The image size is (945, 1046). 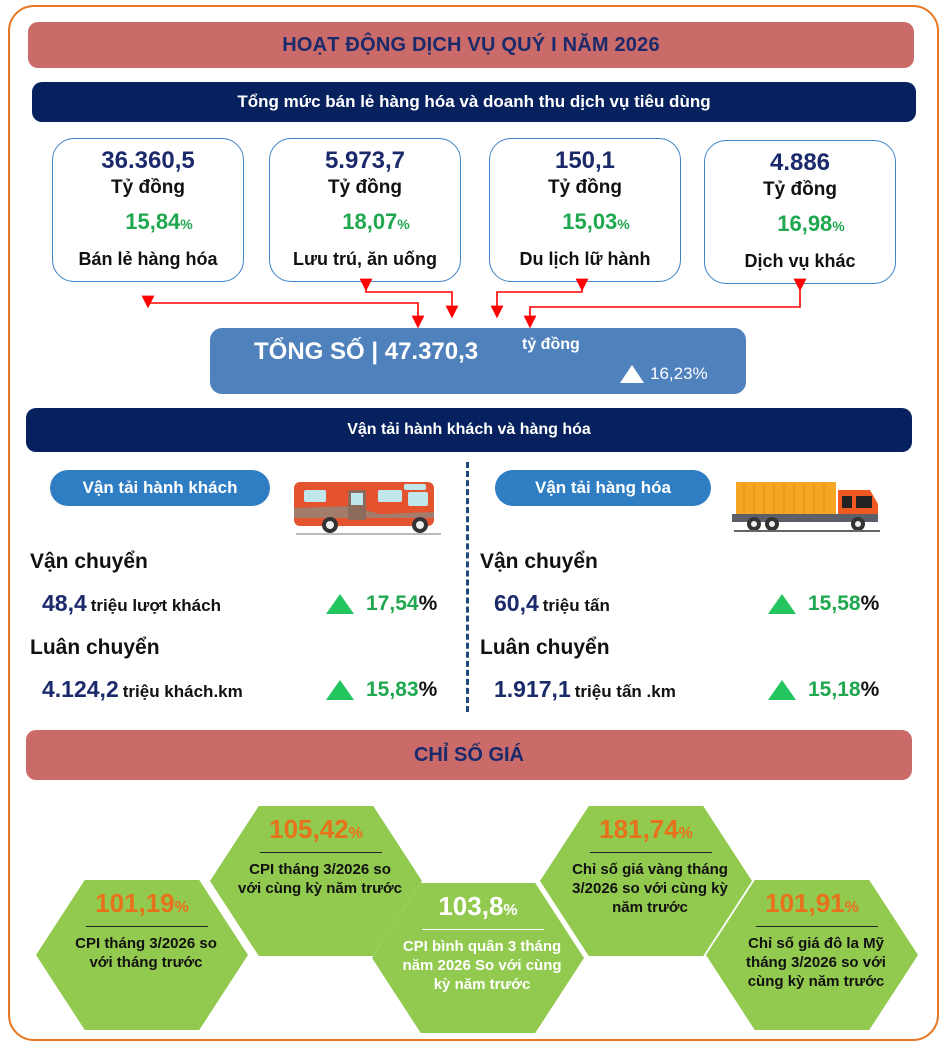 I want to click on passenger-rotation-metric: 4.124,2 triệu khách.km, so click(x=142, y=689).